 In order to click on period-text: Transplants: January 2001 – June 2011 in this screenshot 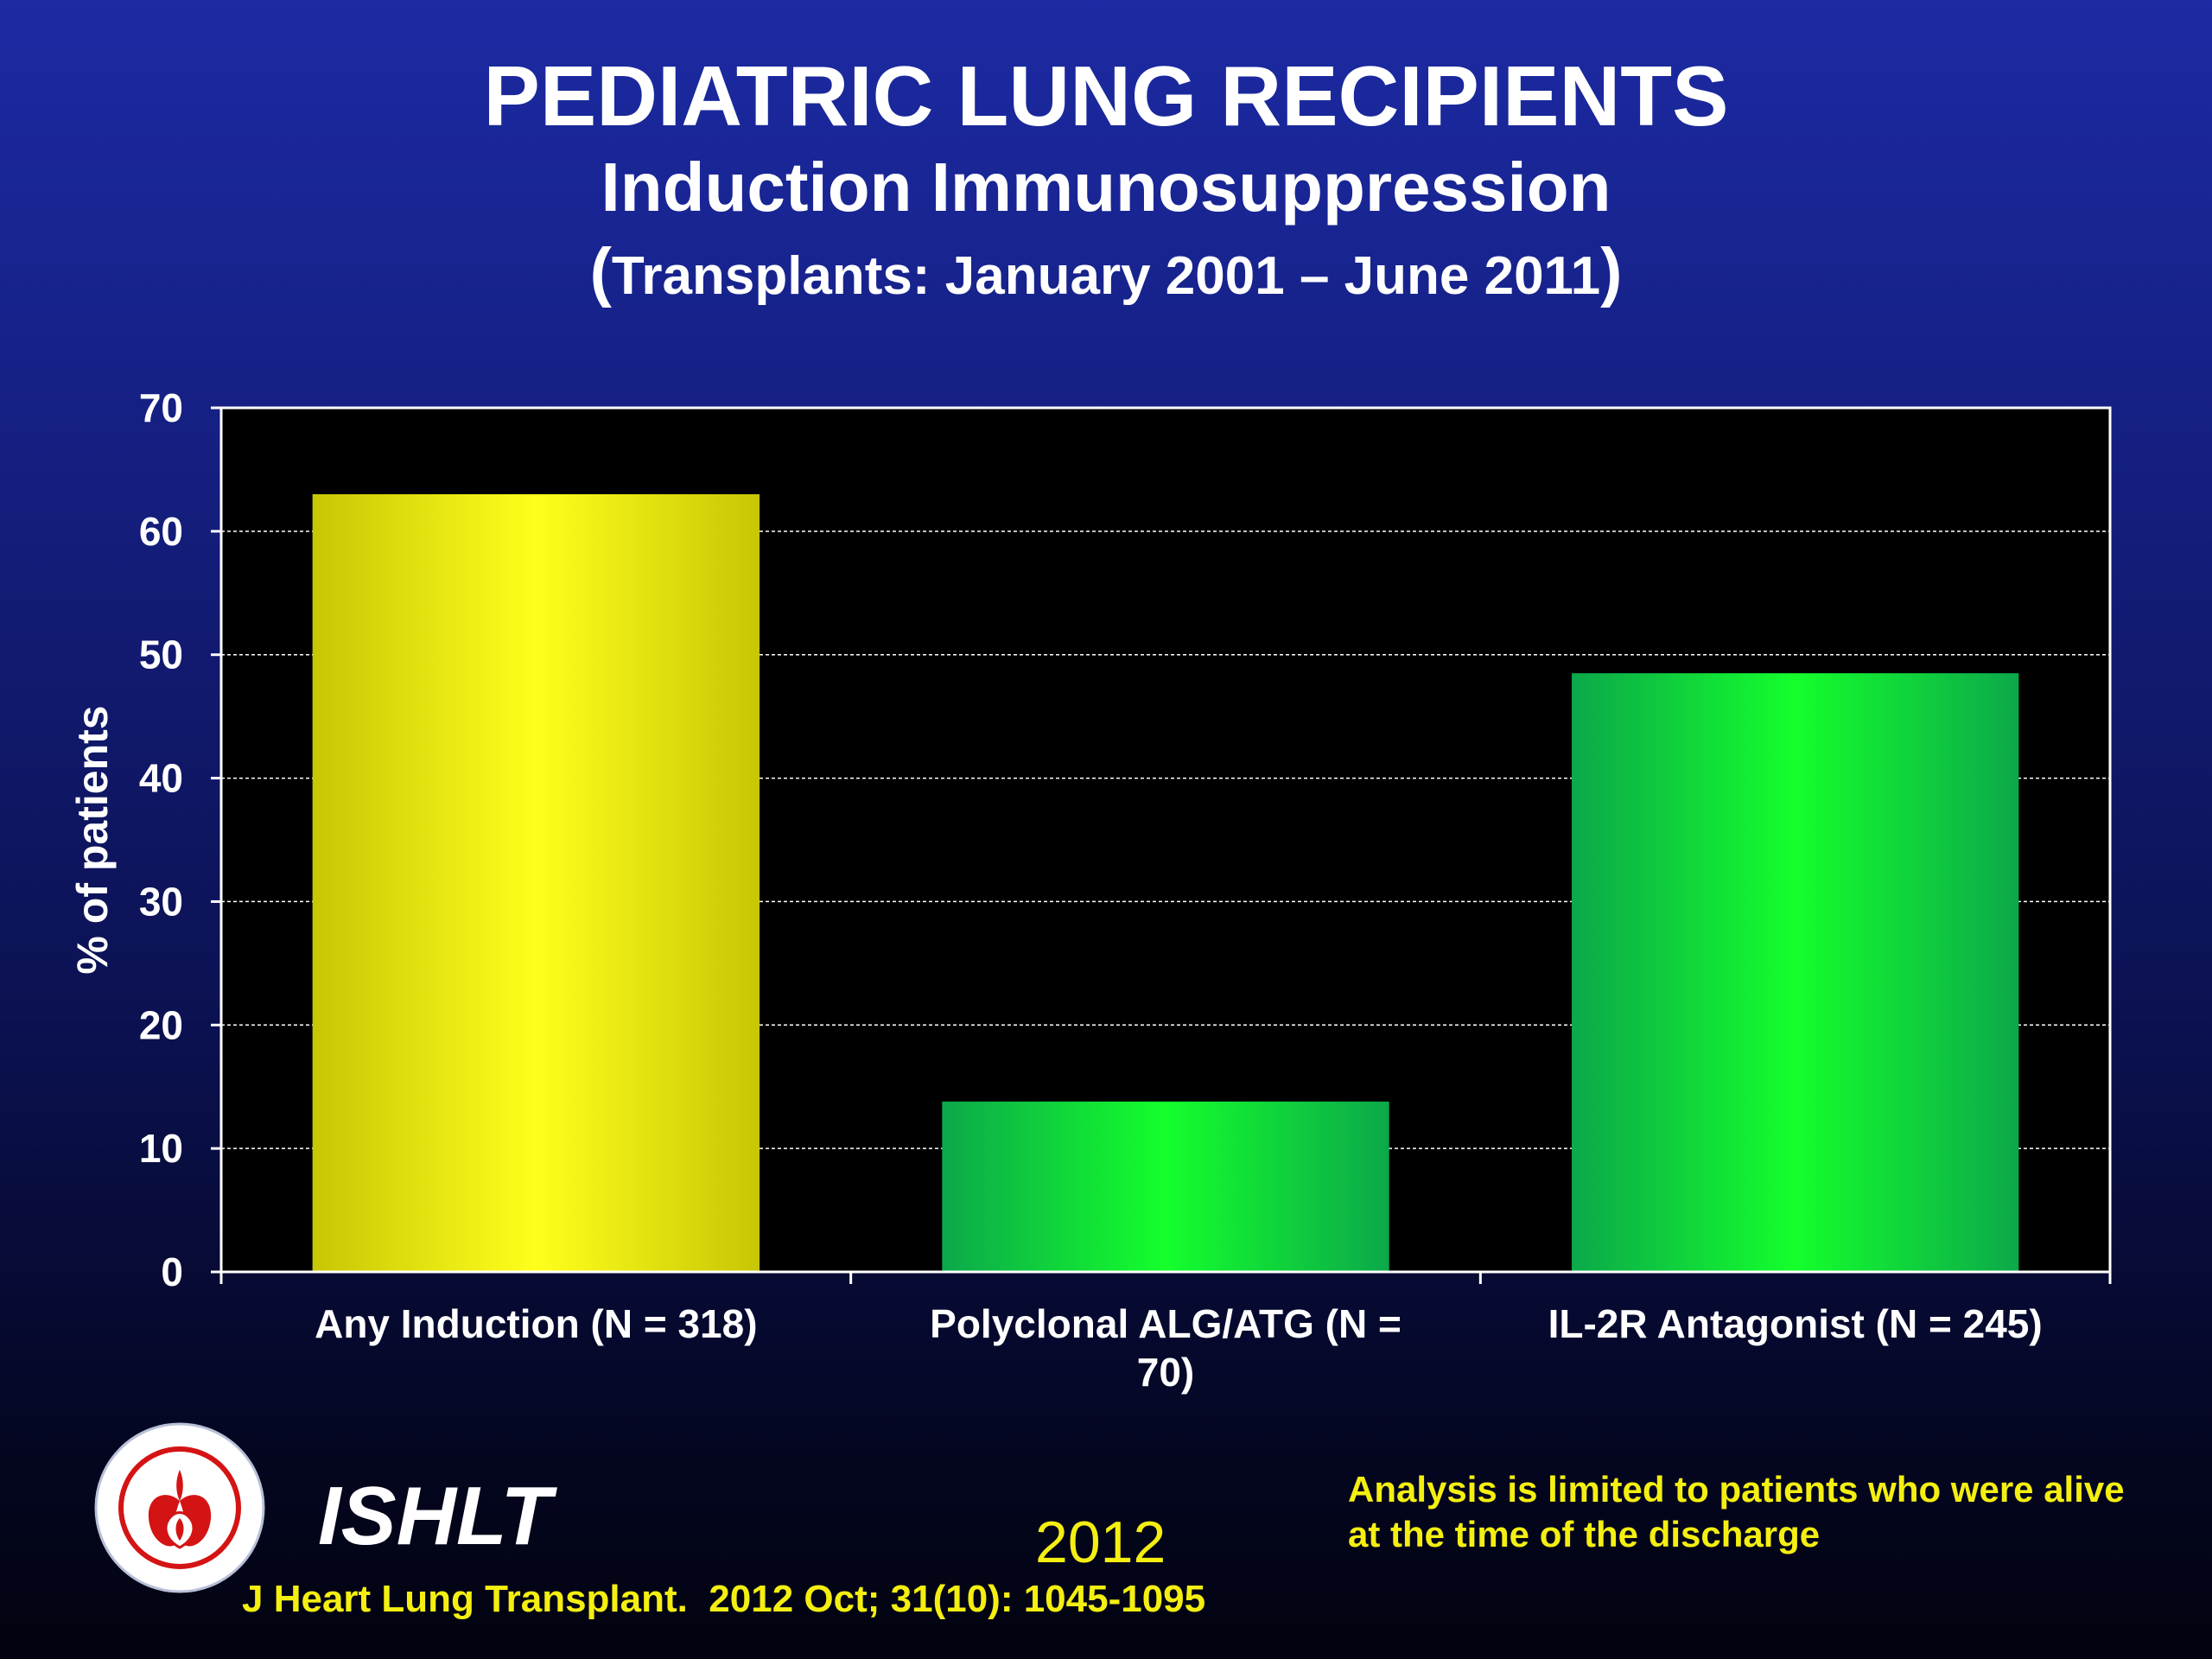, I will do `click(1106, 276)`.